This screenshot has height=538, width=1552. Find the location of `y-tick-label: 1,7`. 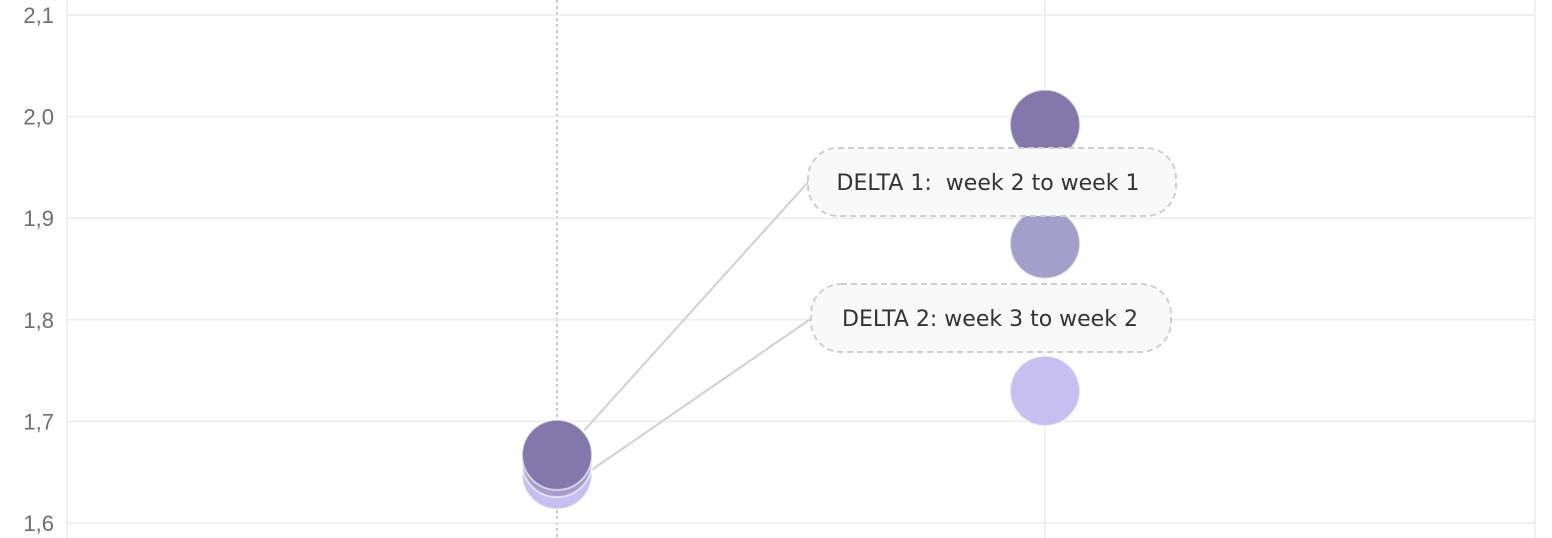

y-tick-label: 1,7 is located at coordinates (38, 421).